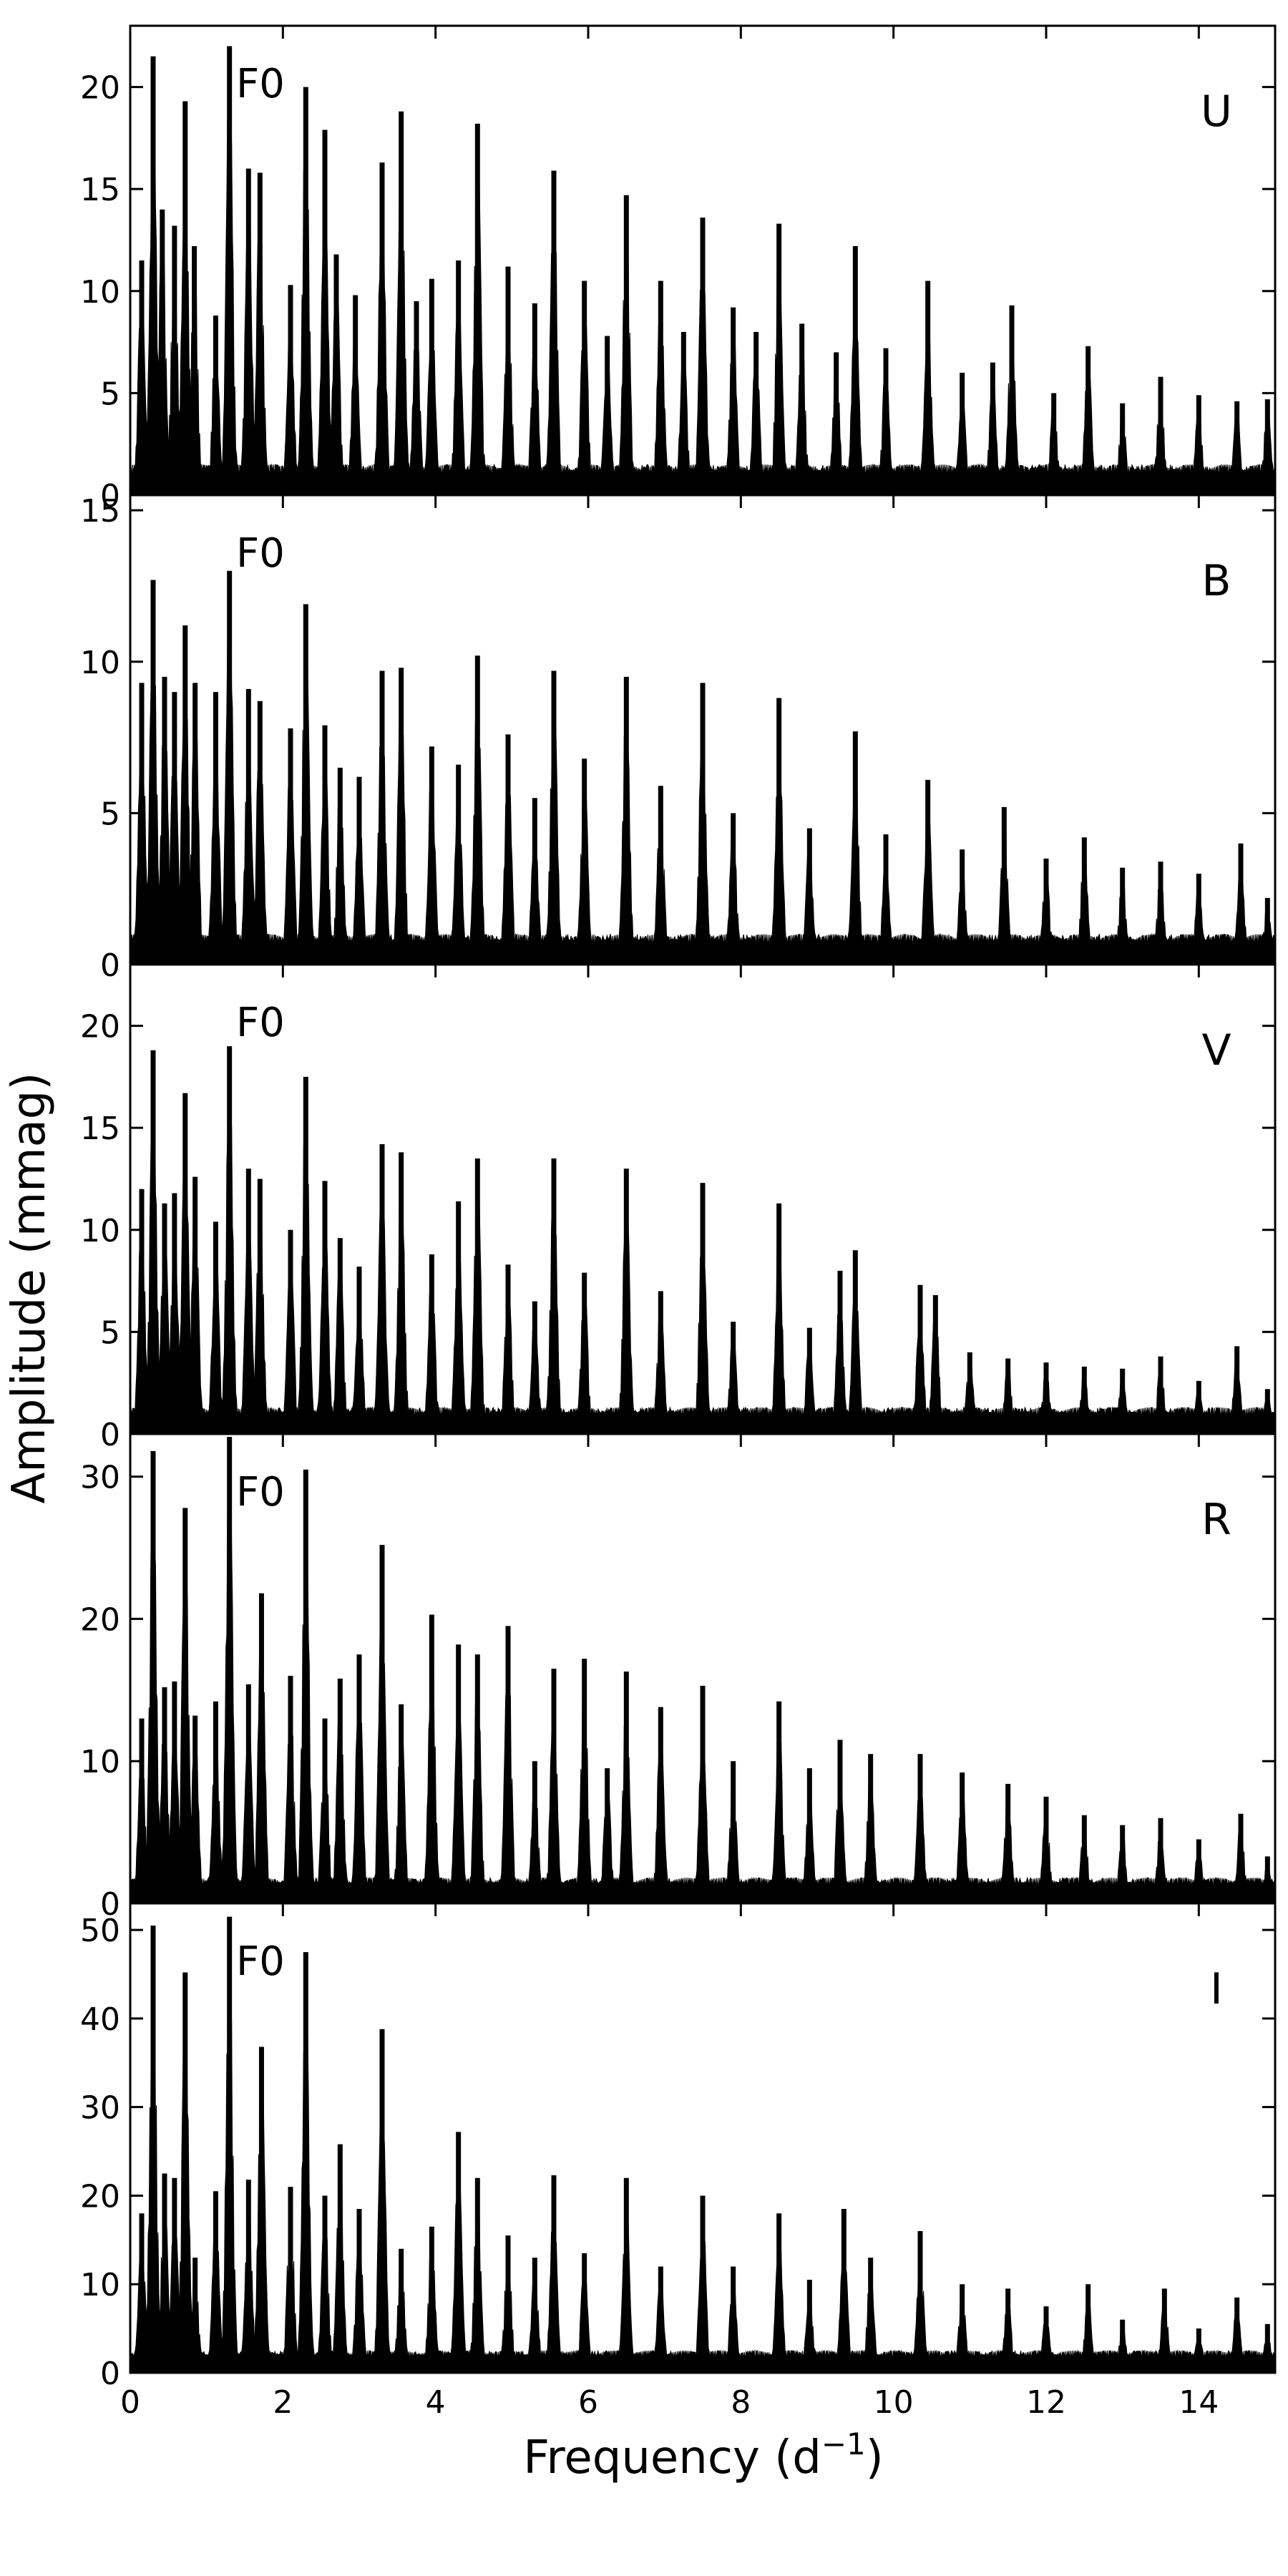 The height and width of the screenshot is (2576, 1288). Describe the element at coordinates (1216, 1050) in the screenshot. I see `panel-label-V: V` at that location.